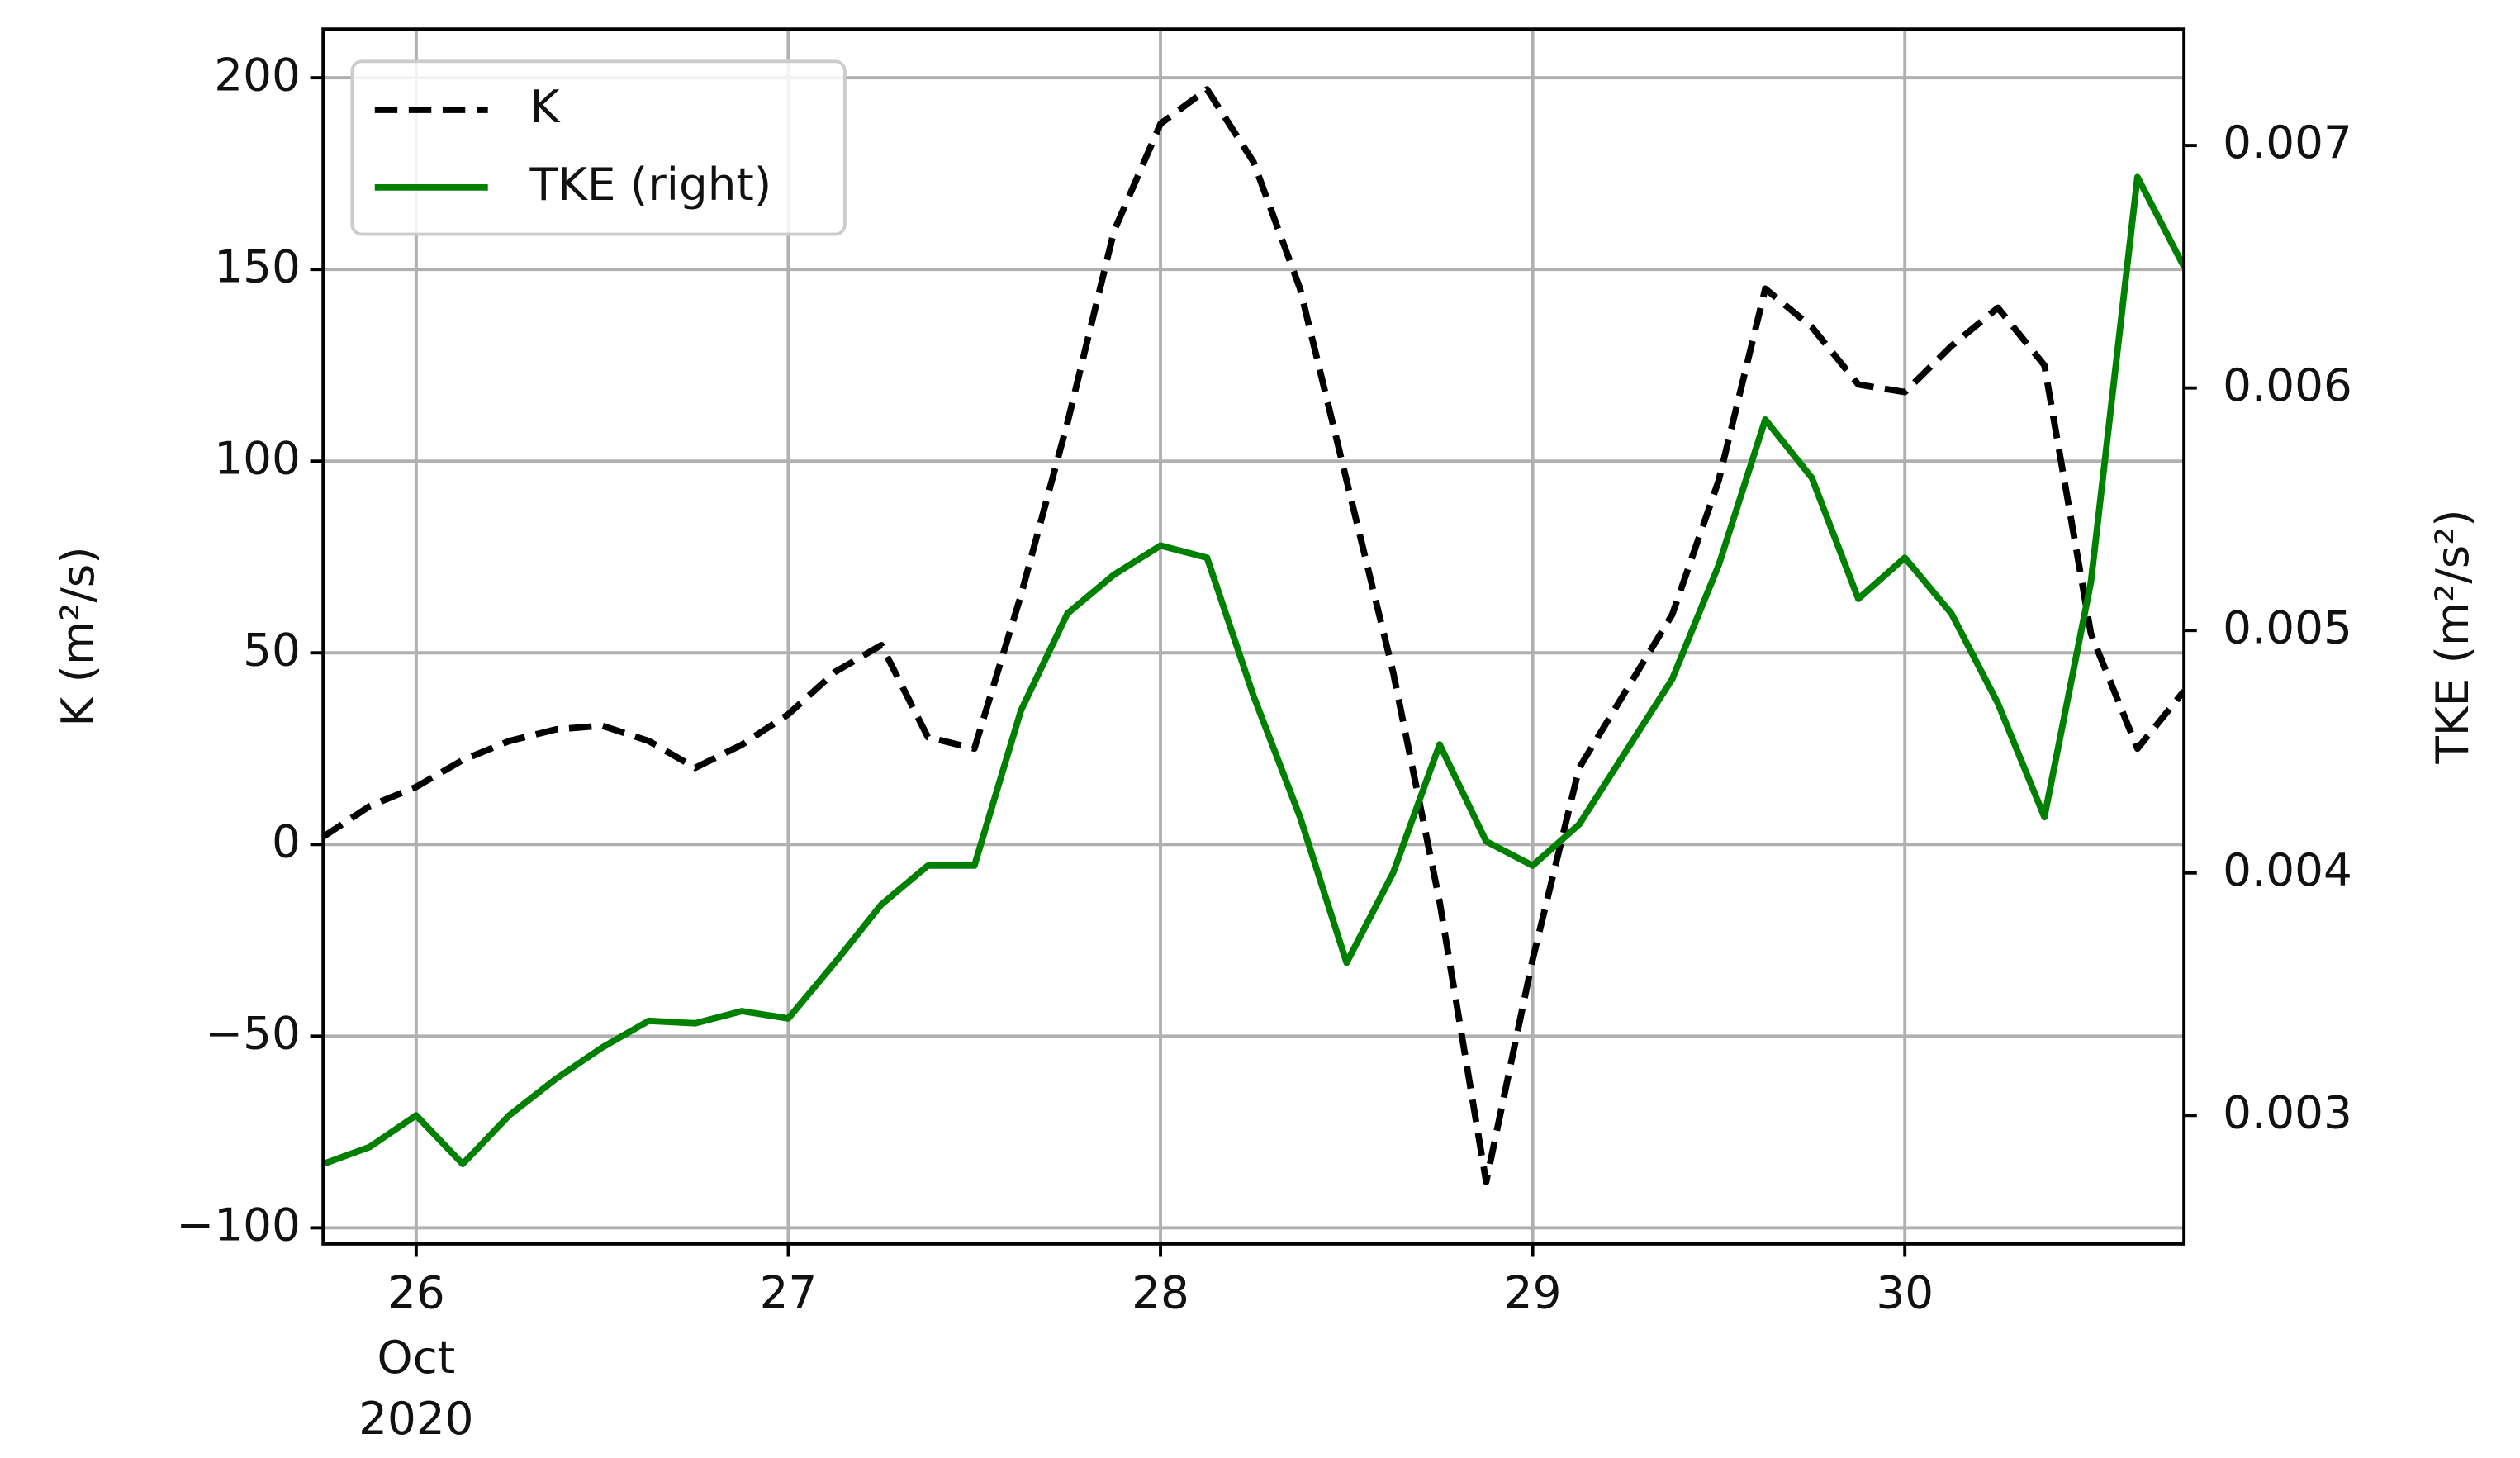  What do you see at coordinates (2287, 627) in the screenshot?
I see `y2-tick-label: 0.005` at bounding box center [2287, 627].